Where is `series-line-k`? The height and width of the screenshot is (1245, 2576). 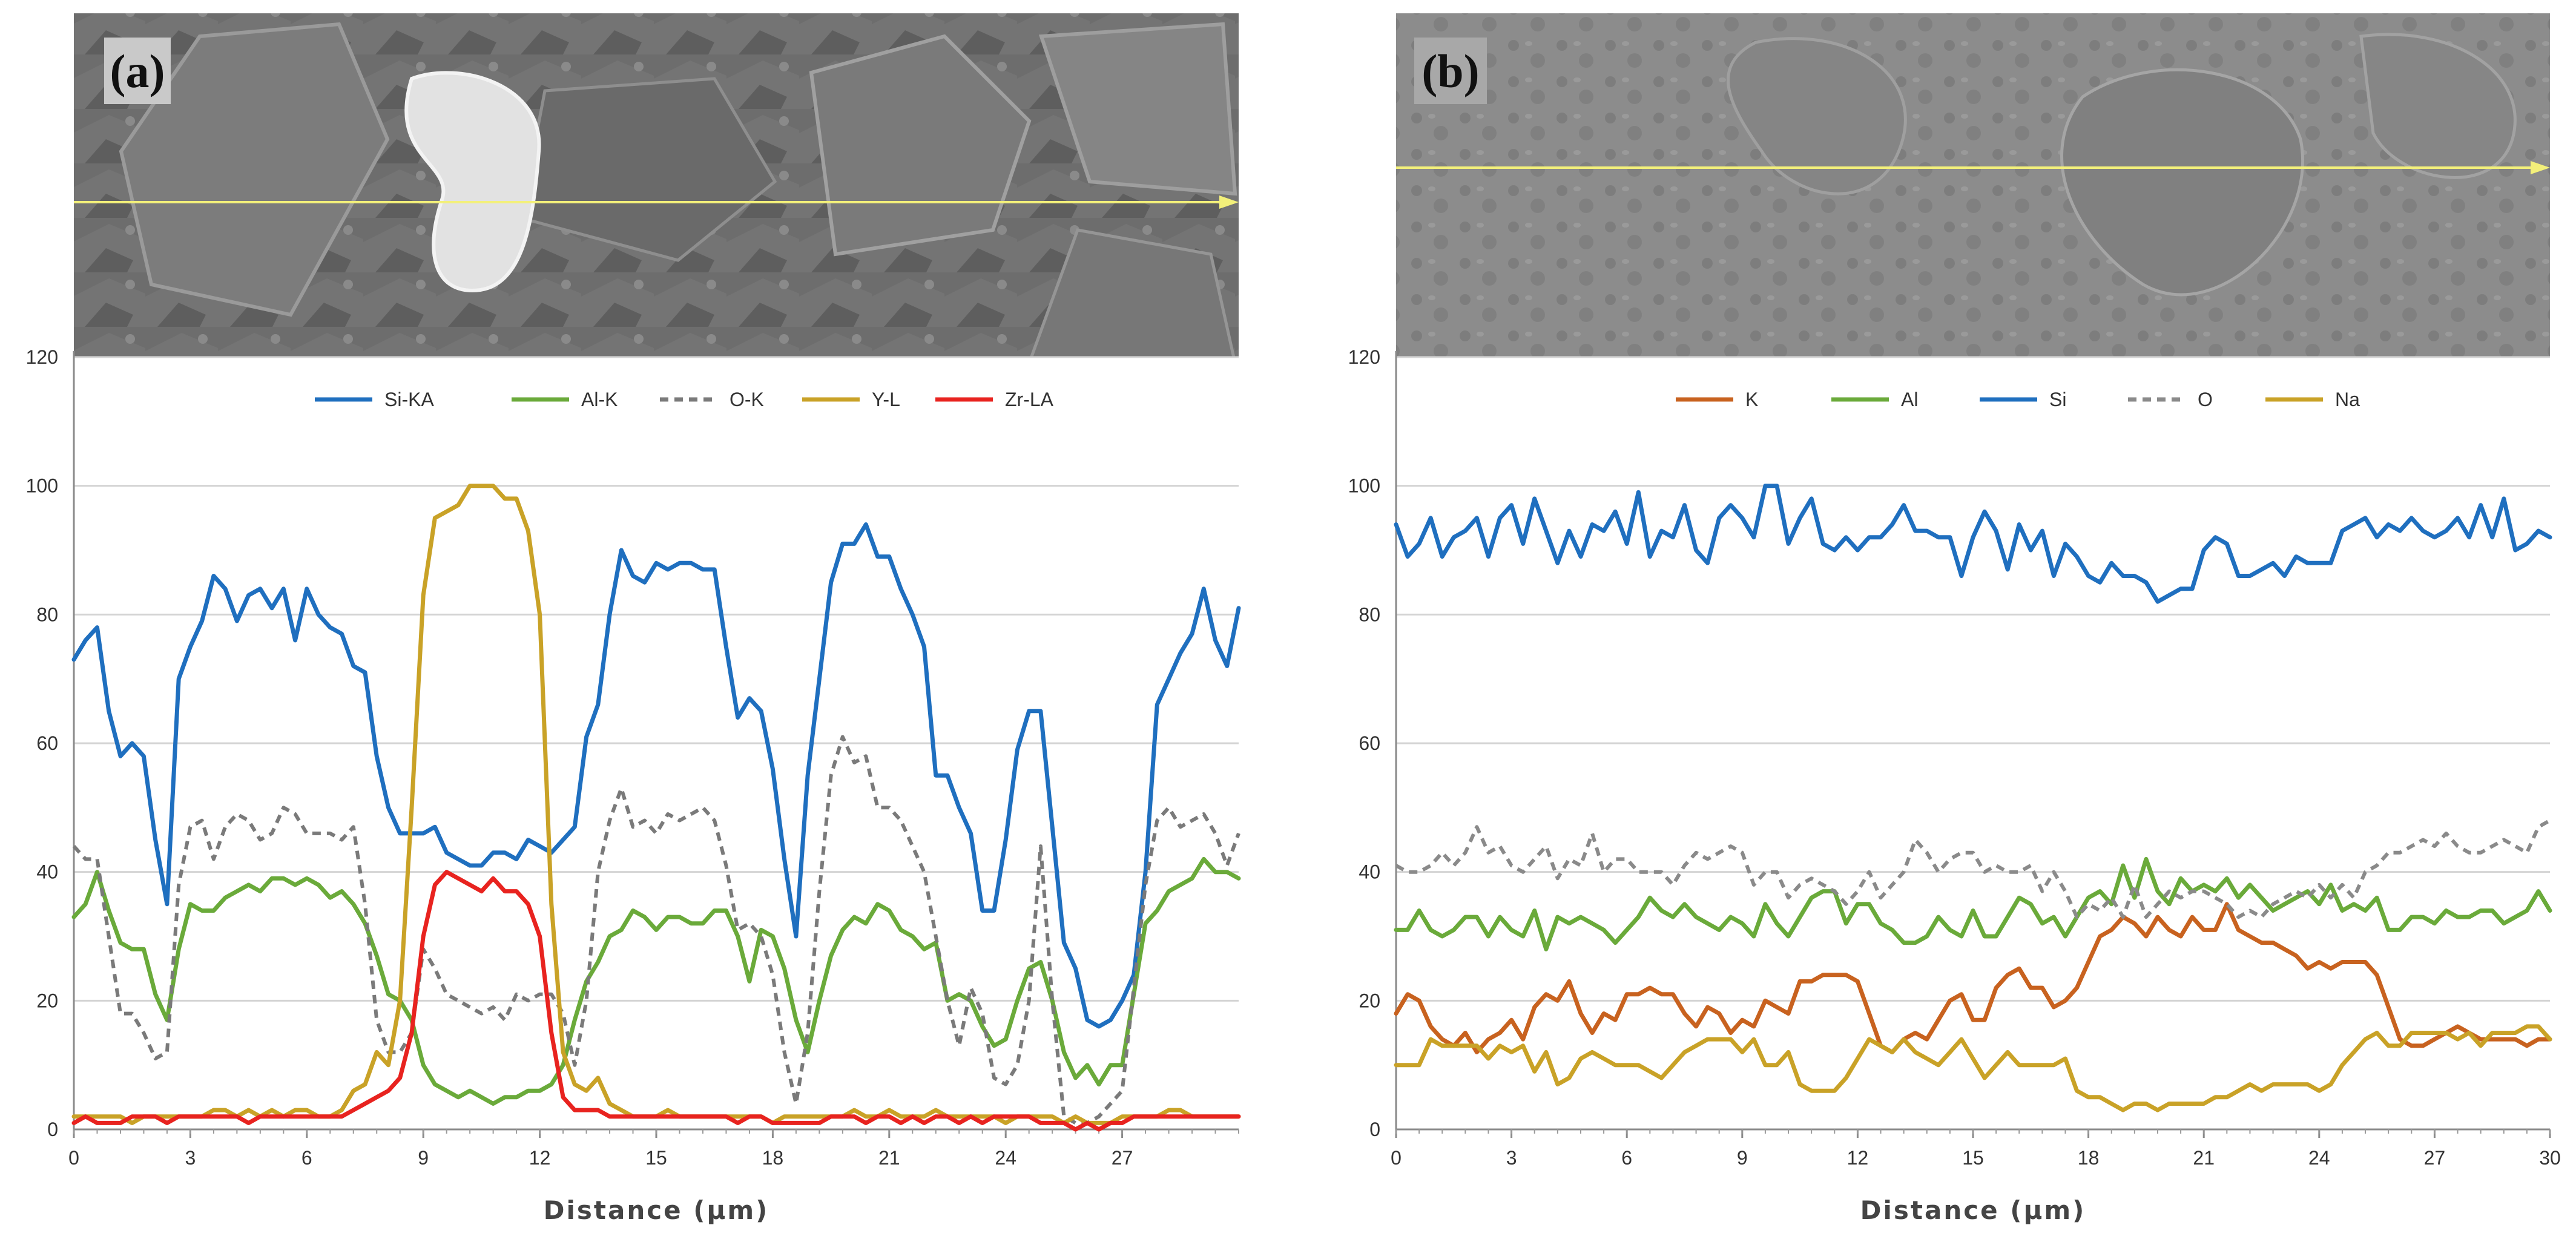 series-line-k is located at coordinates (1973, 978).